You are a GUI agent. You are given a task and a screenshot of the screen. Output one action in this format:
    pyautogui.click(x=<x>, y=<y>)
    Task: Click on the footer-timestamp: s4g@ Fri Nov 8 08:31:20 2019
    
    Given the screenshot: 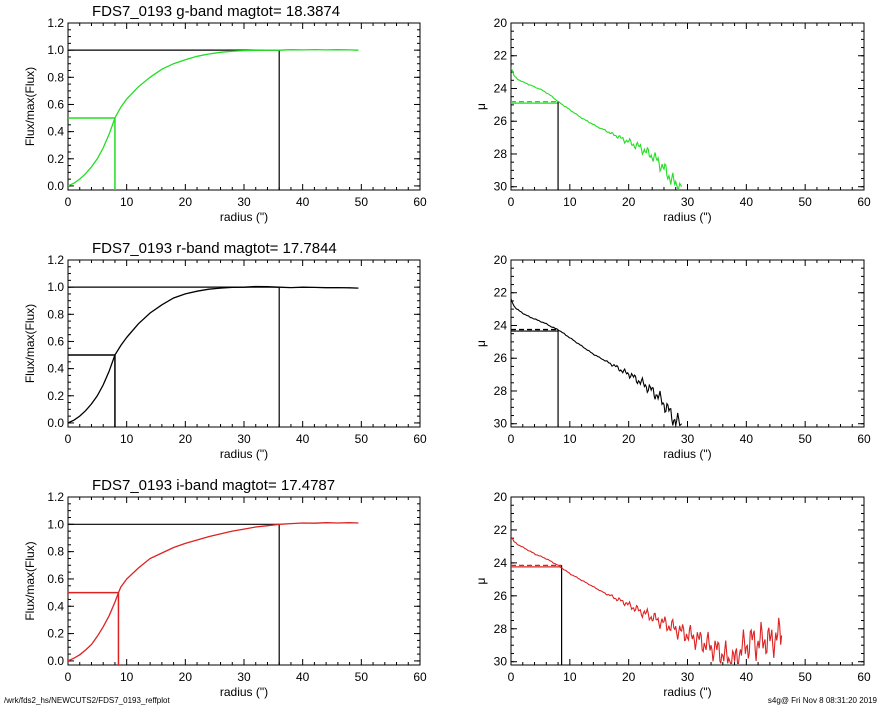 What is the action you would take?
    pyautogui.click(x=822, y=700)
    